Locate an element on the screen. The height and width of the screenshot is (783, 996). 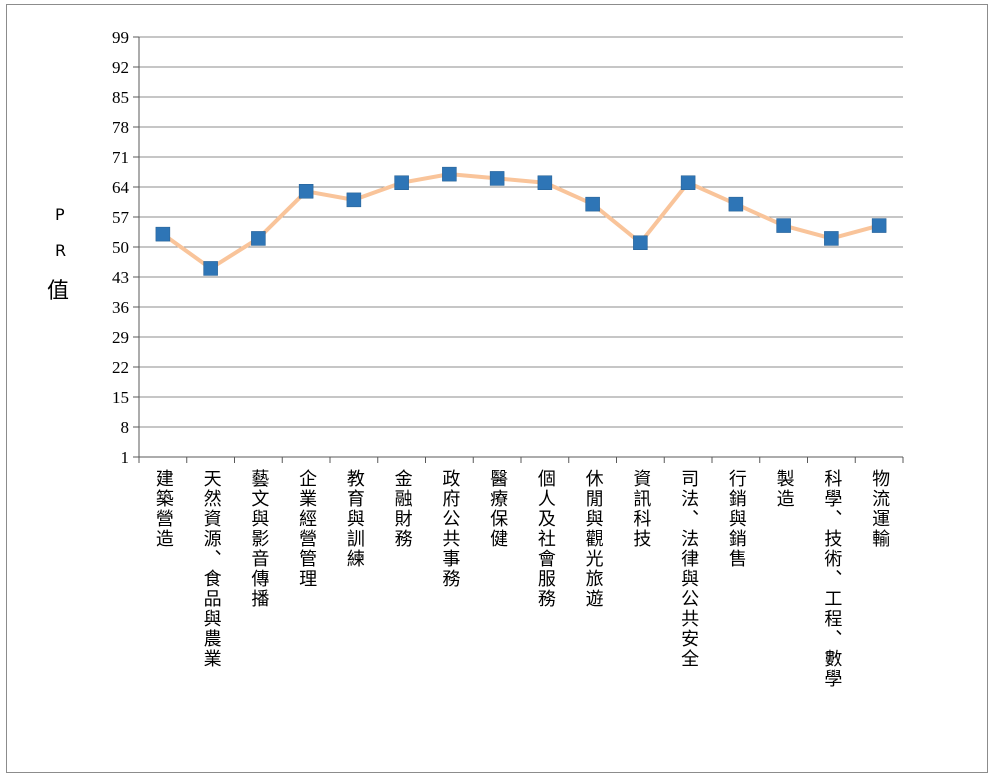
x-category-label: 政府公共事務 is located at coordinates (450, 529).